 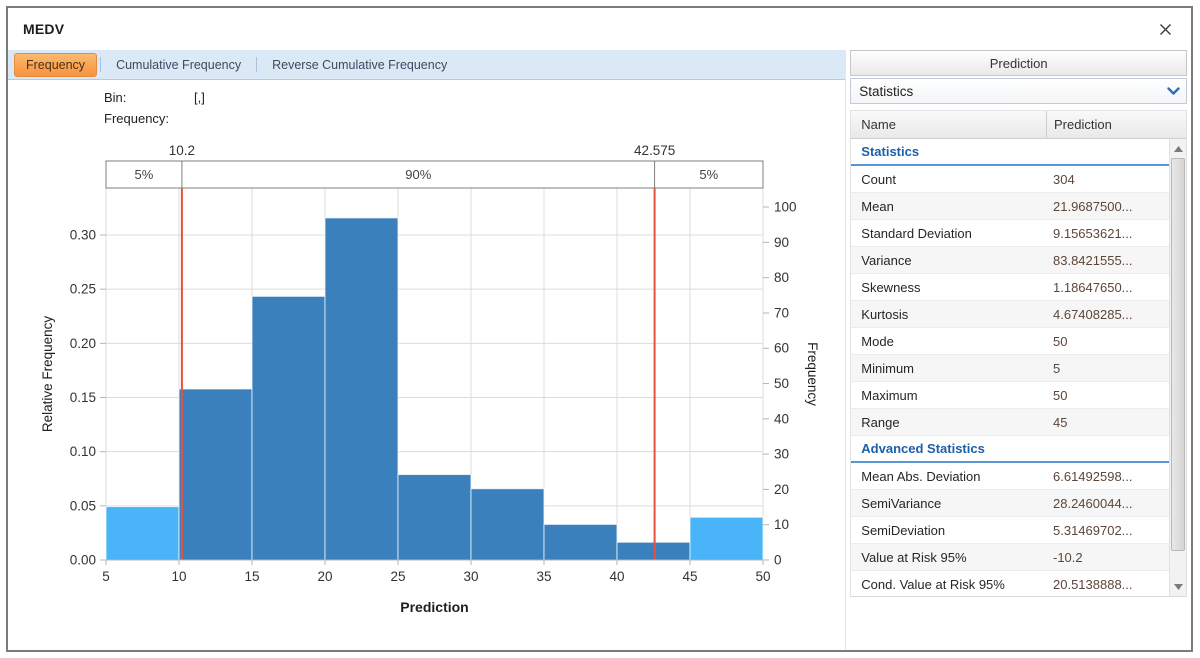 What do you see at coordinates (901, 503) in the screenshot?
I see `stat-name: SemiVariance` at bounding box center [901, 503].